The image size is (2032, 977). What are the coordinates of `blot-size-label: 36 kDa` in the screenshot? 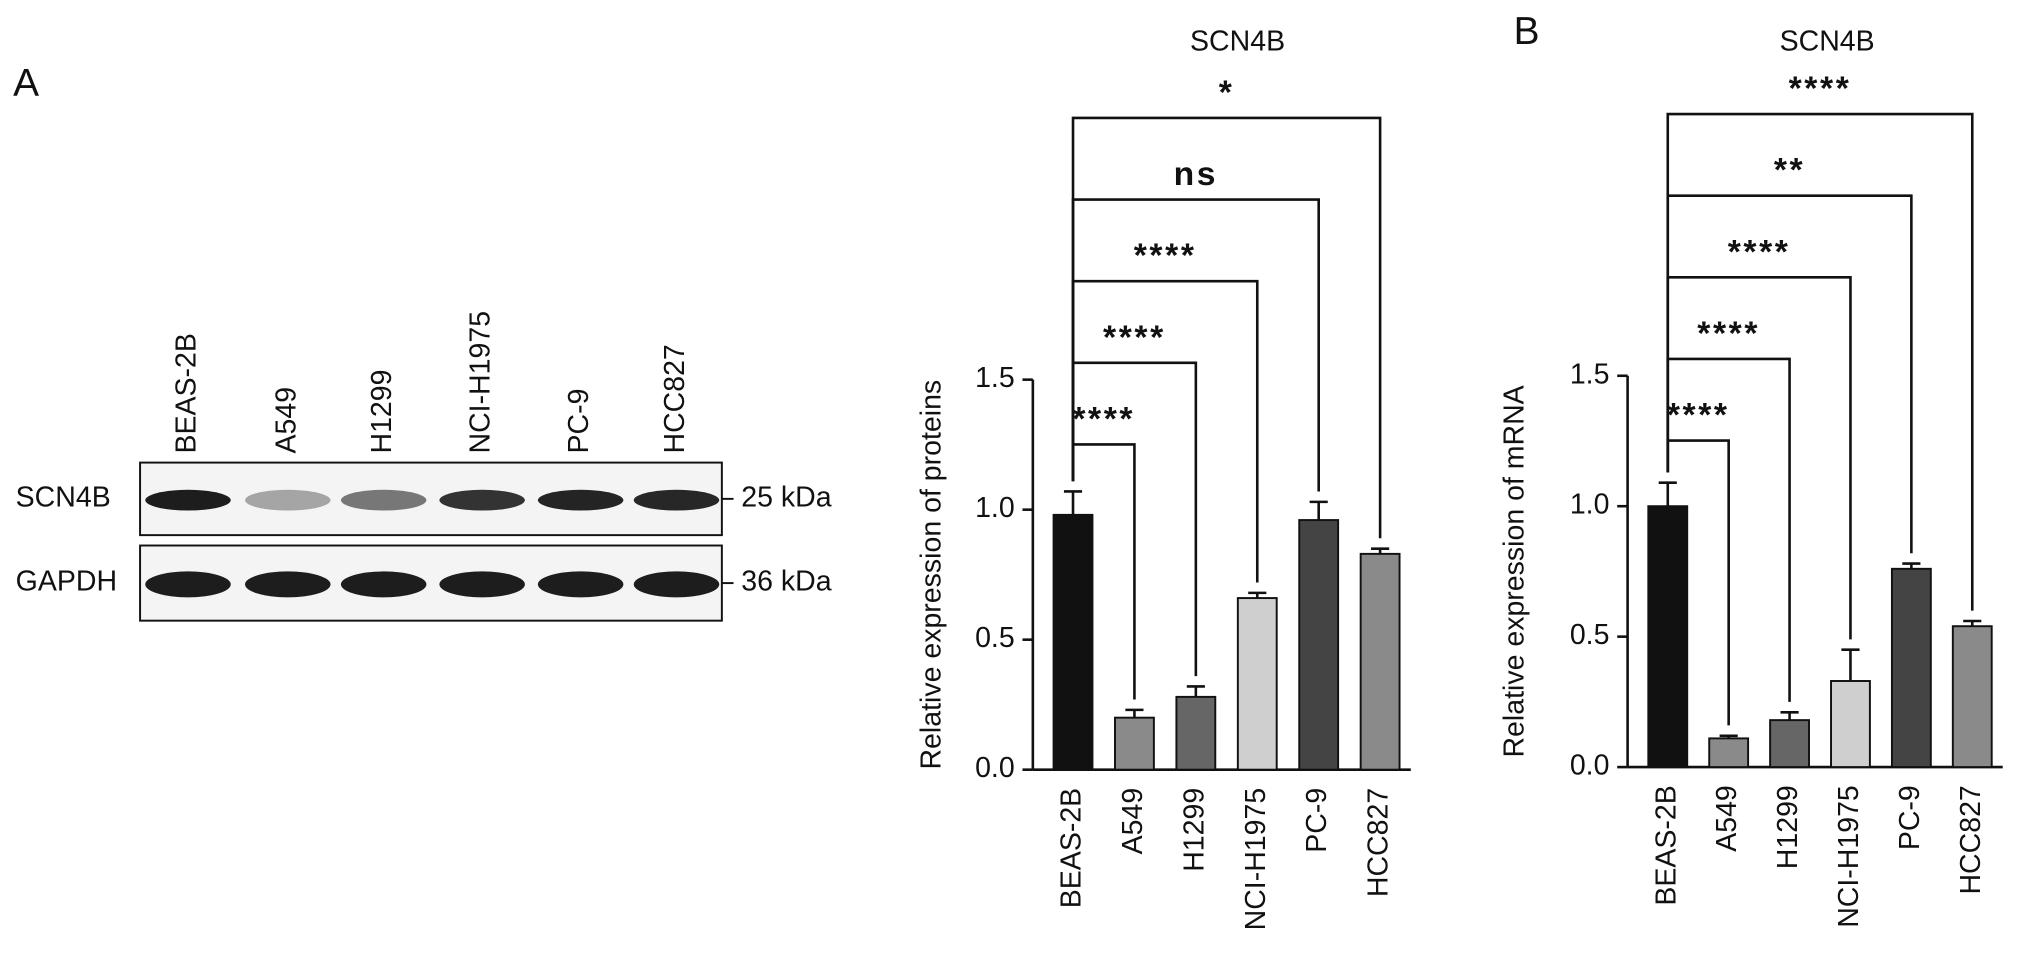 It's located at (786, 582).